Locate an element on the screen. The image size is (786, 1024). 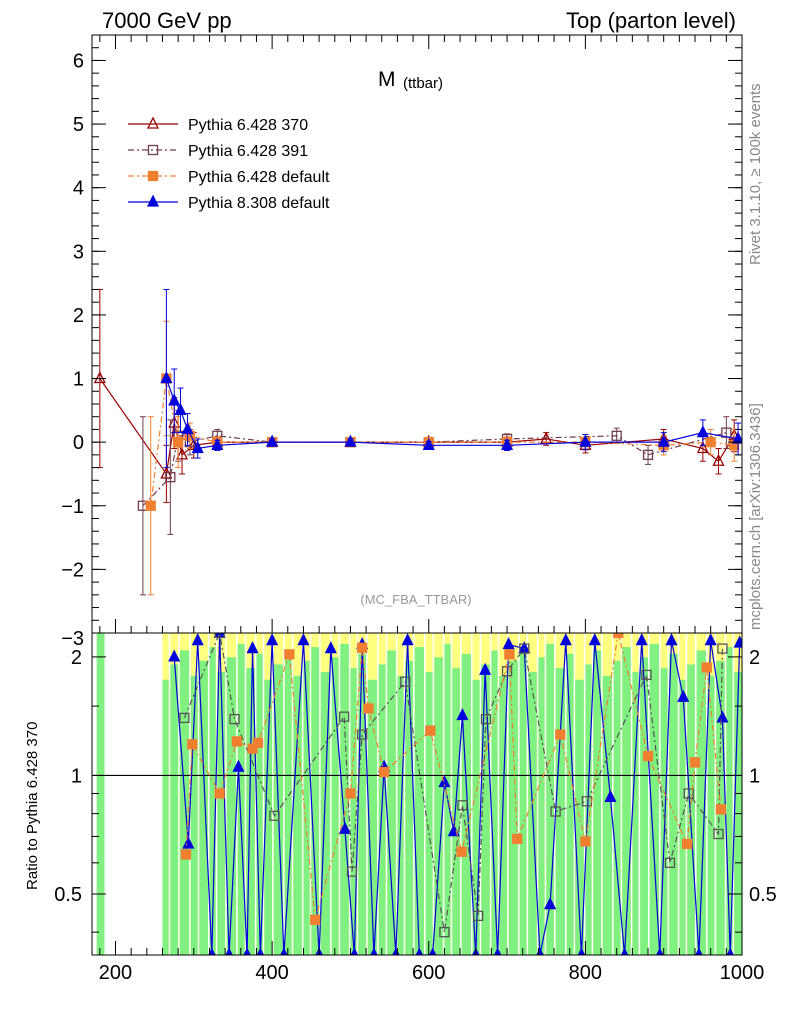
xtick-label: 600 is located at coordinates (428, 973).